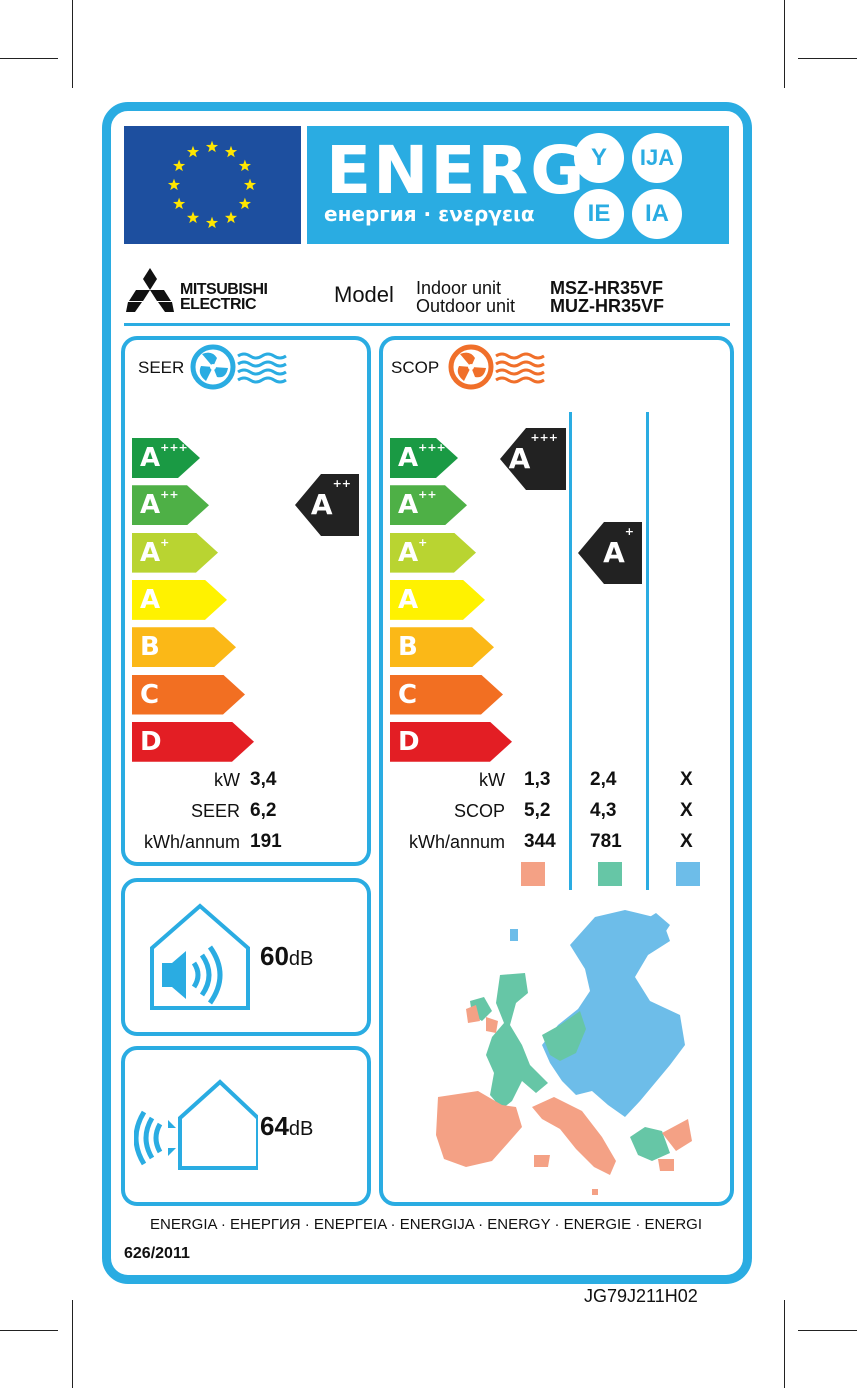 The width and height of the screenshot is (857, 1388). What do you see at coordinates (150, 694) in the screenshot?
I see `seer-class-letter: C` at bounding box center [150, 694].